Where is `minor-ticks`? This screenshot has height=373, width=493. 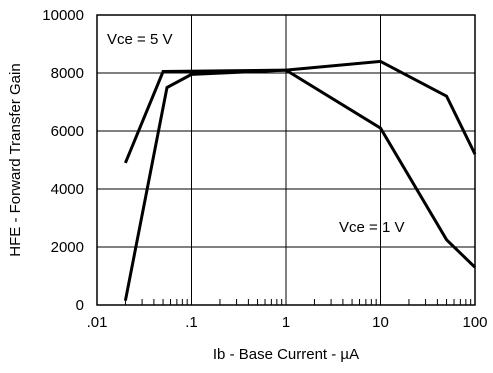
minor-ticks is located at coordinates (298, 302).